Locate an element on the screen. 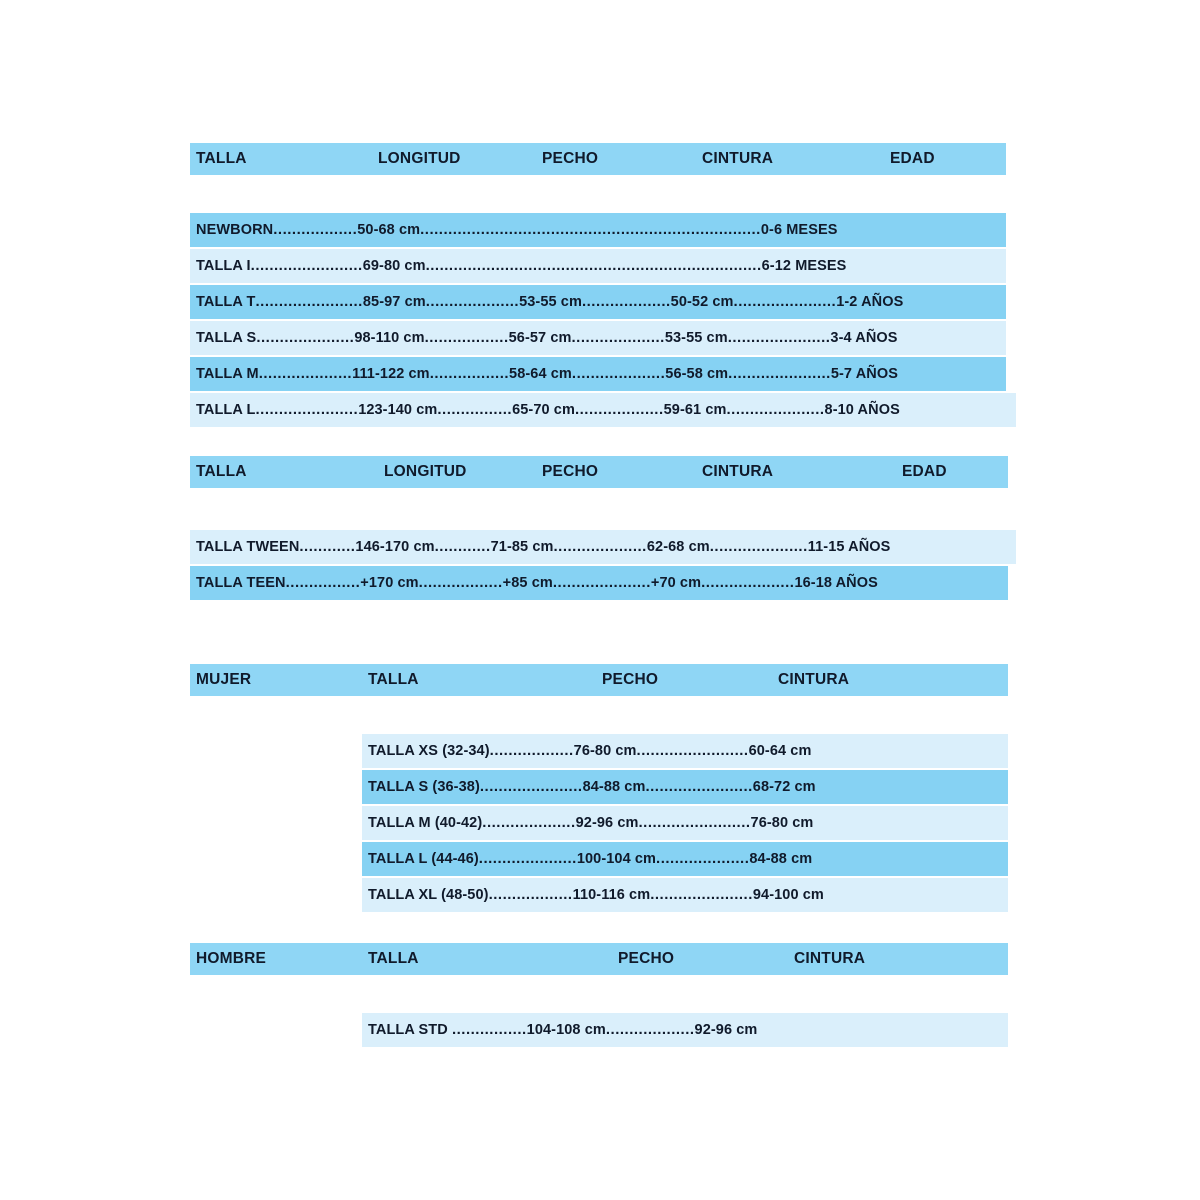  size-label: NEWBORN is located at coordinates (235, 230).